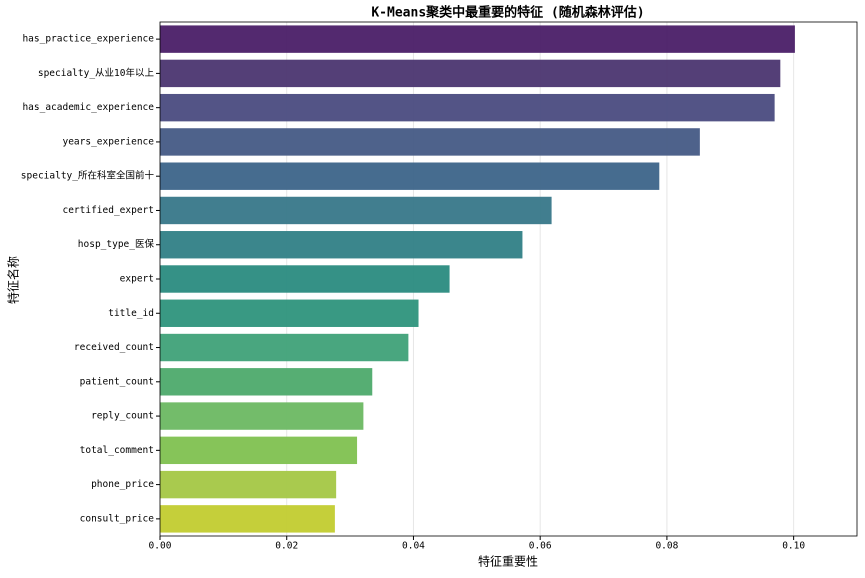  What do you see at coordinates (13, 280) in the screenshot?
I see `y-axis-label: 特征名称` at bounding box center [13, 280].